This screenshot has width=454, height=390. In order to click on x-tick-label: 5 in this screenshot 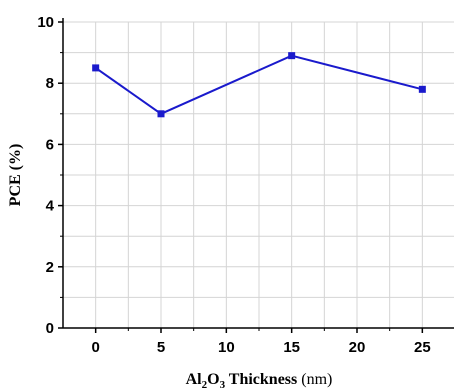, I will do `click(161, 347)`.